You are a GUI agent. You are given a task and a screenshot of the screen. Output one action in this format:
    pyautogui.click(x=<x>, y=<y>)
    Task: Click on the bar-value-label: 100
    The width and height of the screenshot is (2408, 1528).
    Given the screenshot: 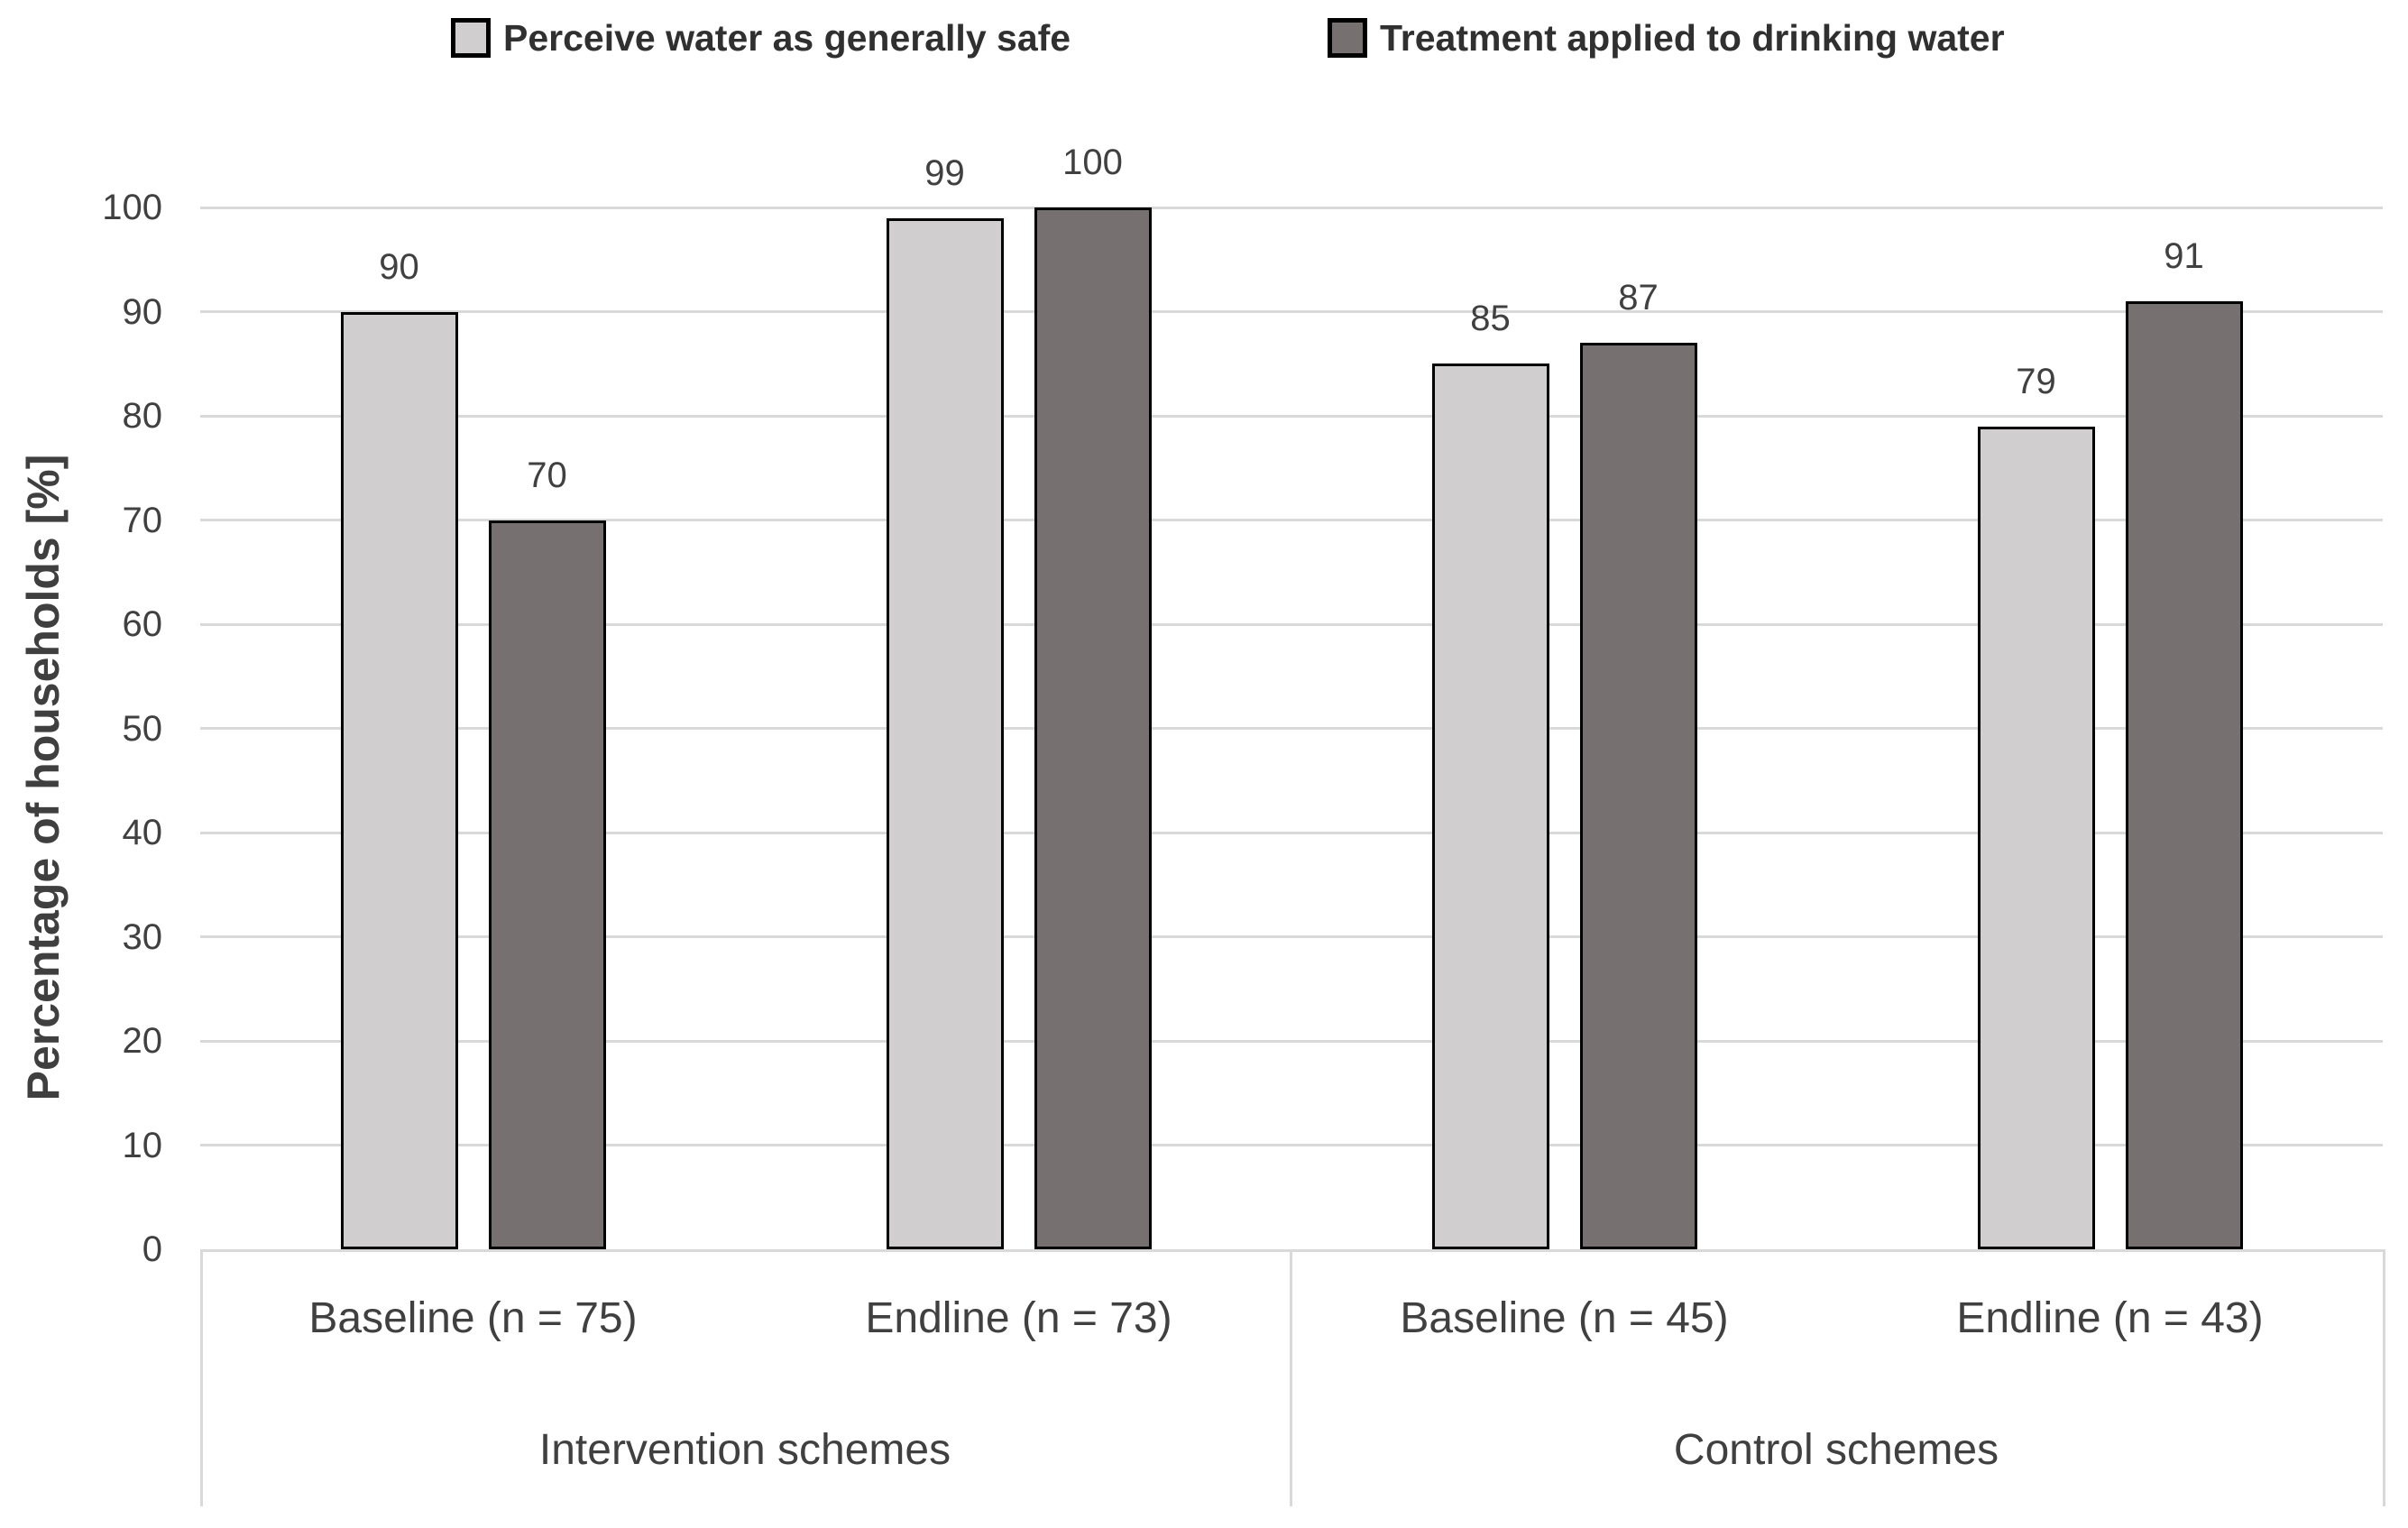 What is the action you would take?
    pyautogui.click(x=1092, y=162)
    